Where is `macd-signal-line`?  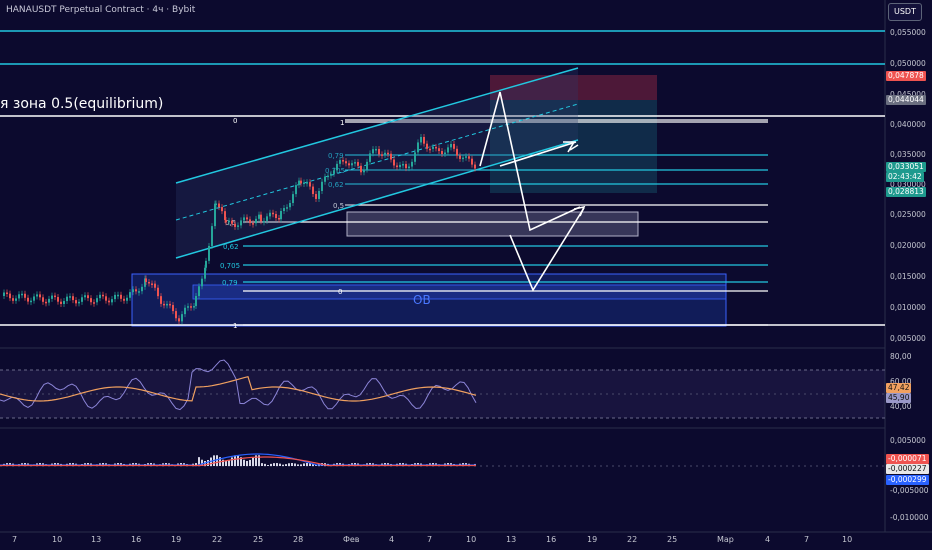
macd-signal-line is located at coordinates (238, 461).